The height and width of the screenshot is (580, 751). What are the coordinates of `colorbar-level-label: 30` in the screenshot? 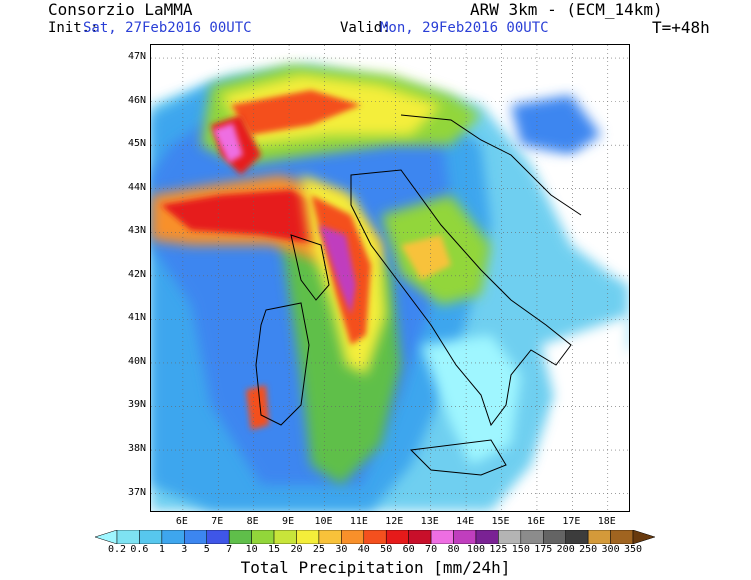 It's located at (341, 549).